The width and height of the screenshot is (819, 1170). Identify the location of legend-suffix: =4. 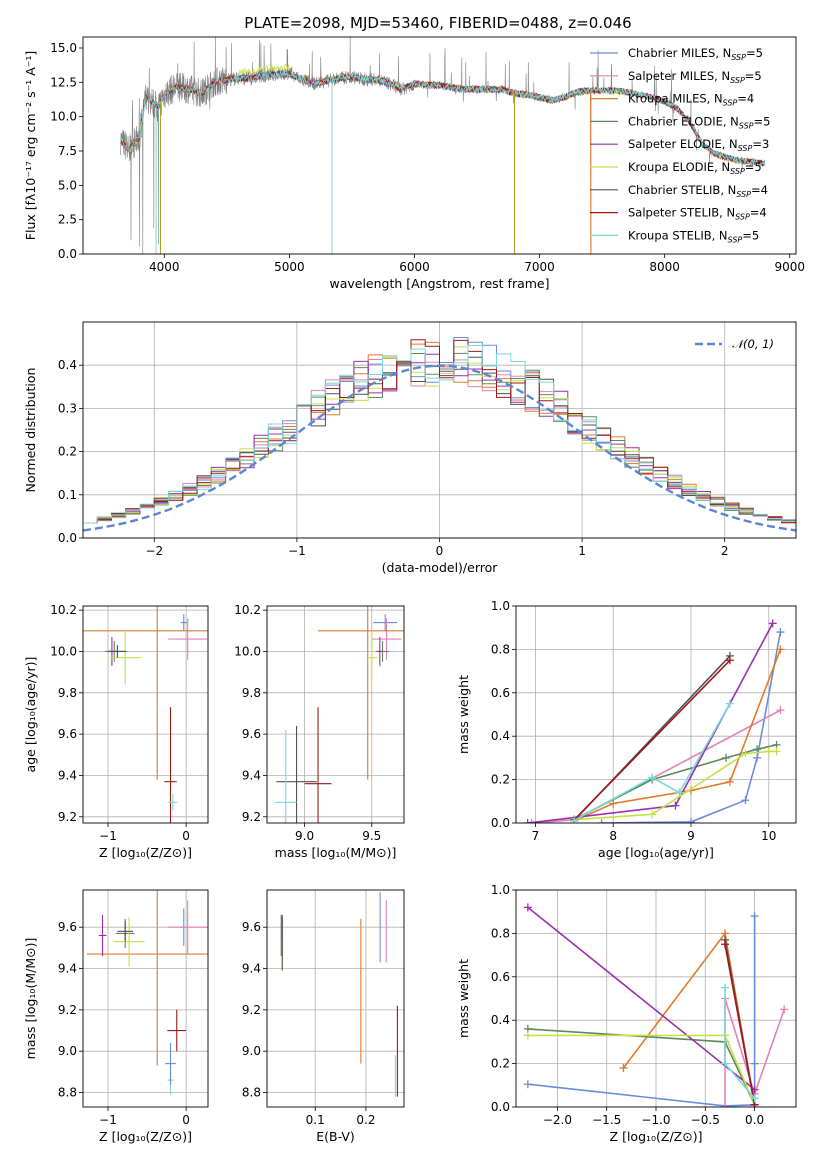
(745, 99).